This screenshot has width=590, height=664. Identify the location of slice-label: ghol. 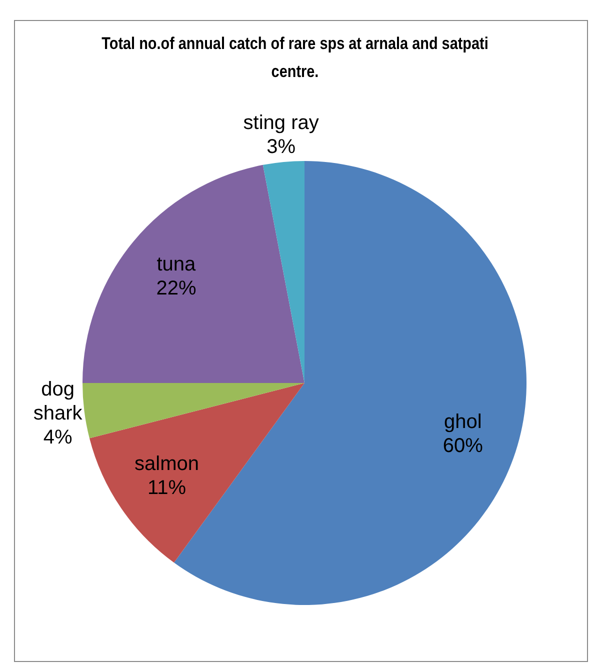
(463, 421).